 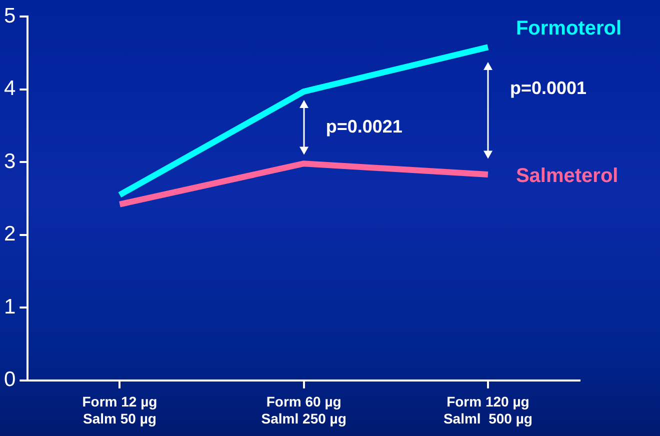 I want to click on annotation: p=0.0001, so click(x=548, y=88).